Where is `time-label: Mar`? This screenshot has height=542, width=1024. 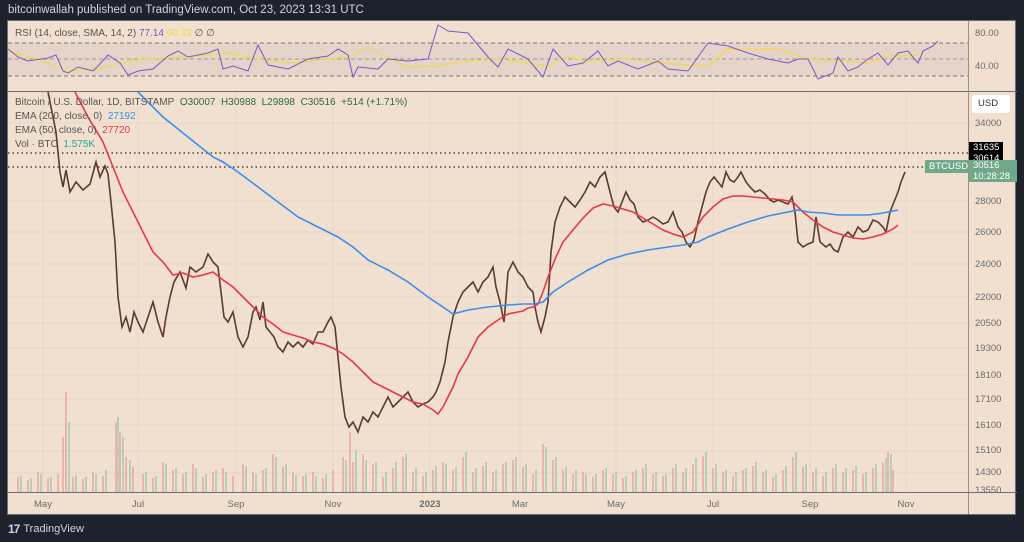 time-label: Mar is located at coordinates (520, 504).